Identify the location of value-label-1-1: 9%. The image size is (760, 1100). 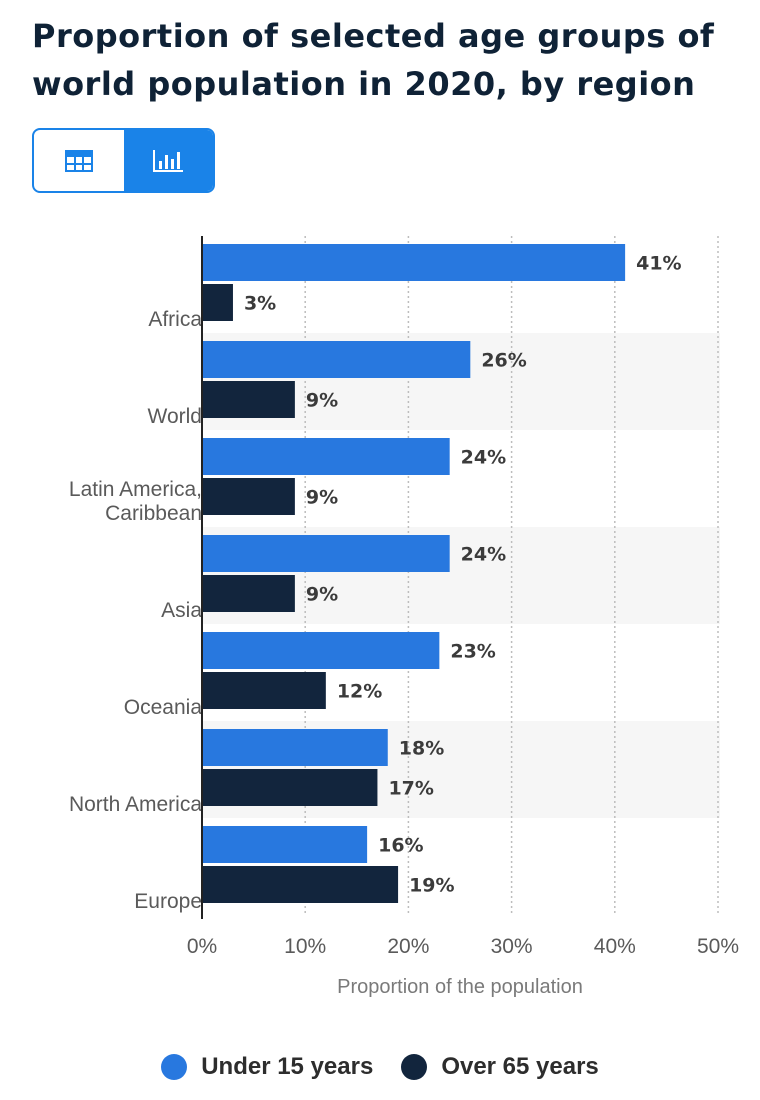
(322, 401).